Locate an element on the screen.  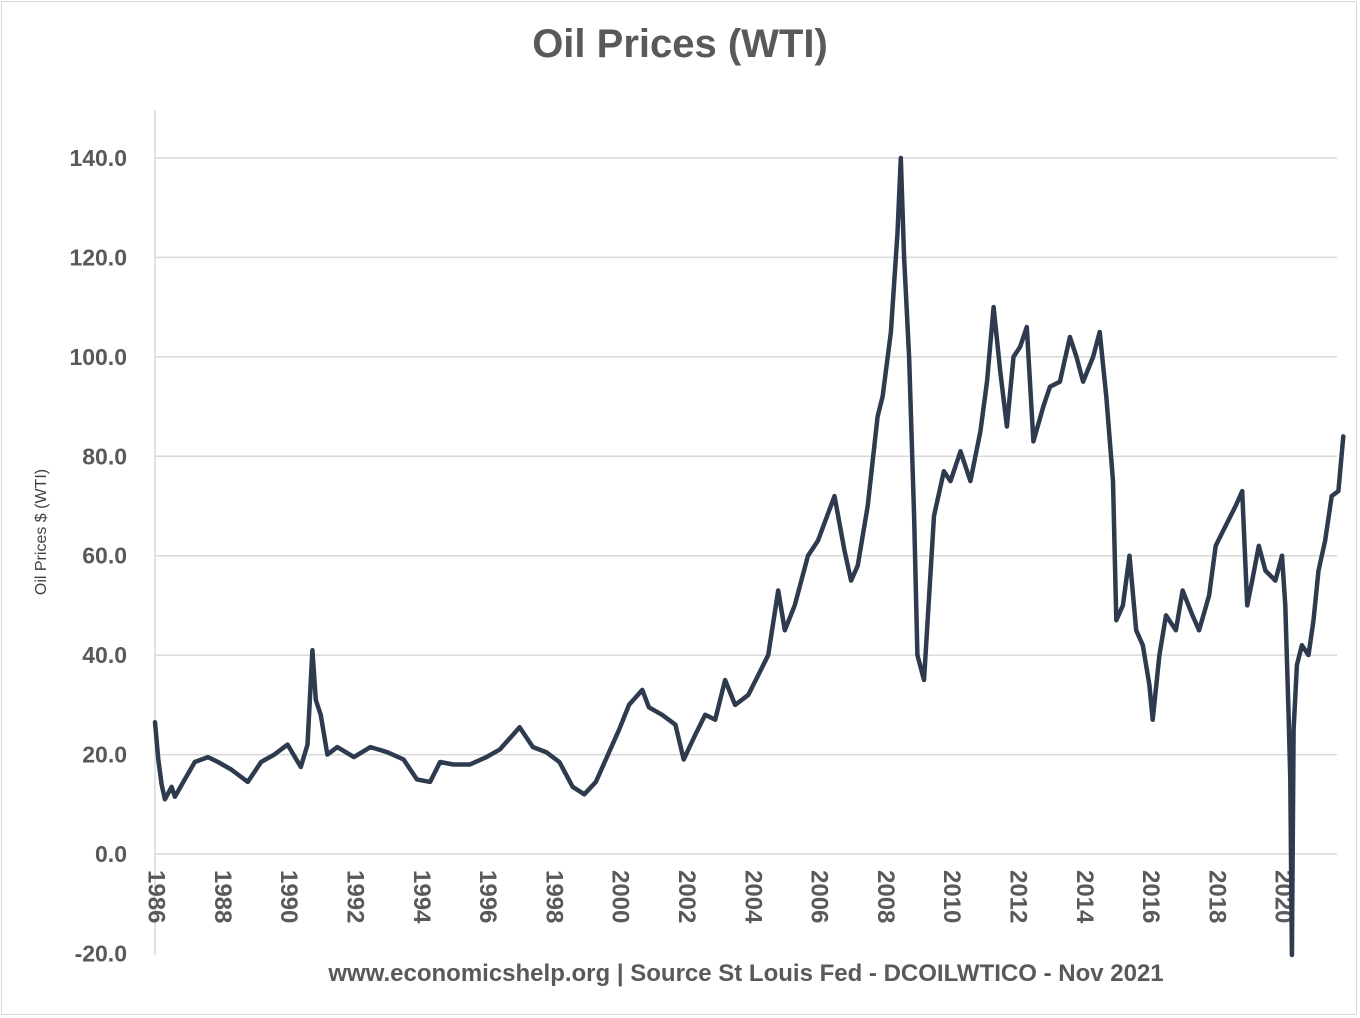
y-tick-label: 20.0 is located at coordinates (104, 755).